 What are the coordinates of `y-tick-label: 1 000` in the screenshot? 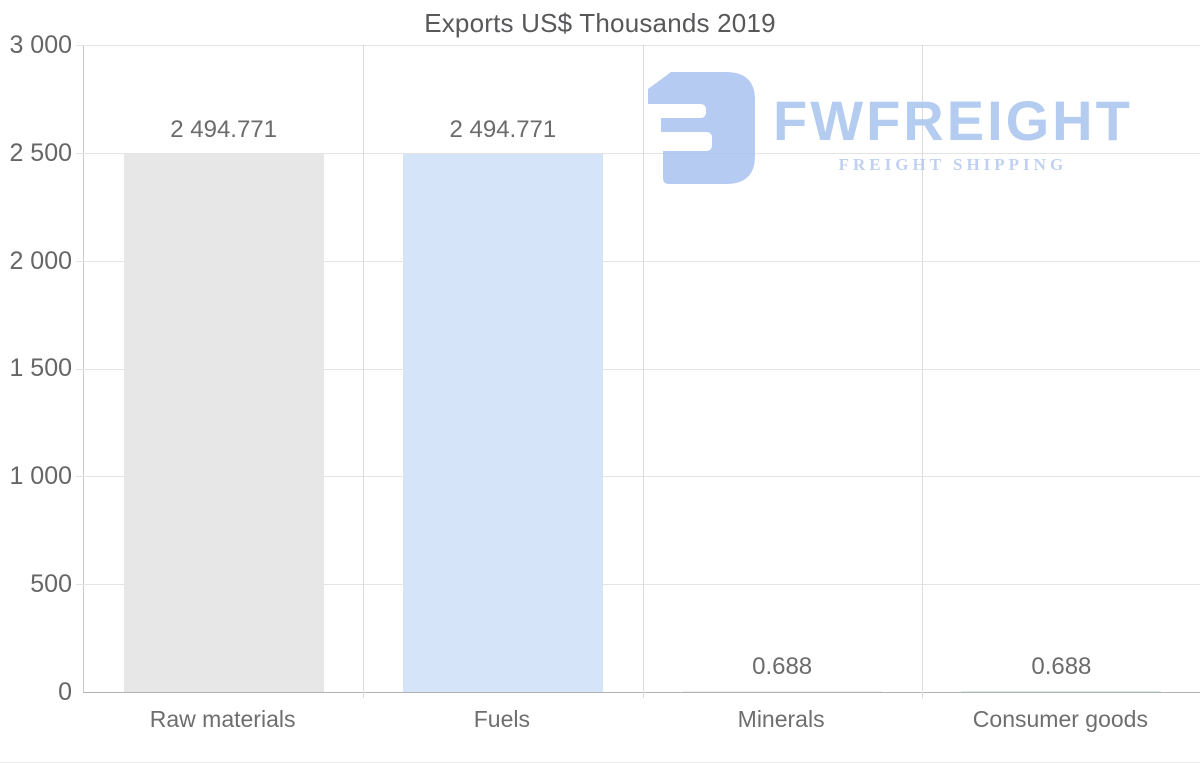 It's located at (40, 476).